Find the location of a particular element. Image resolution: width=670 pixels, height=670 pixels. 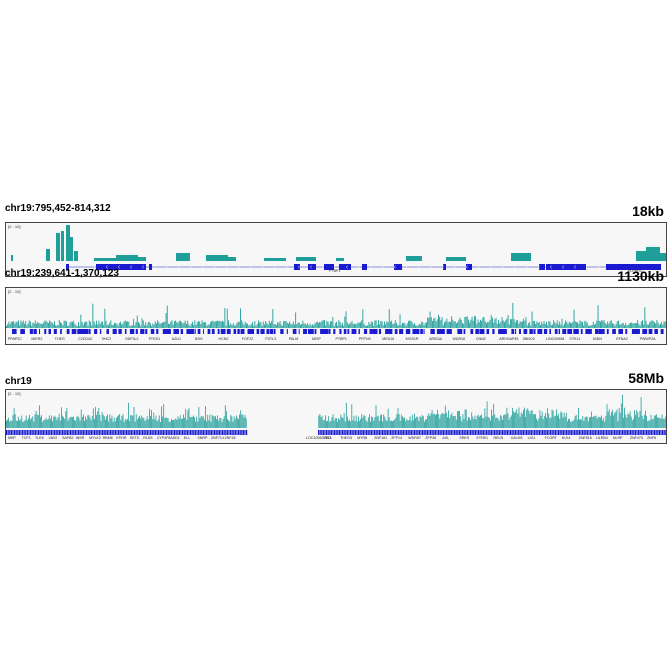

strand-arrow is located at coordinates (527, 267).